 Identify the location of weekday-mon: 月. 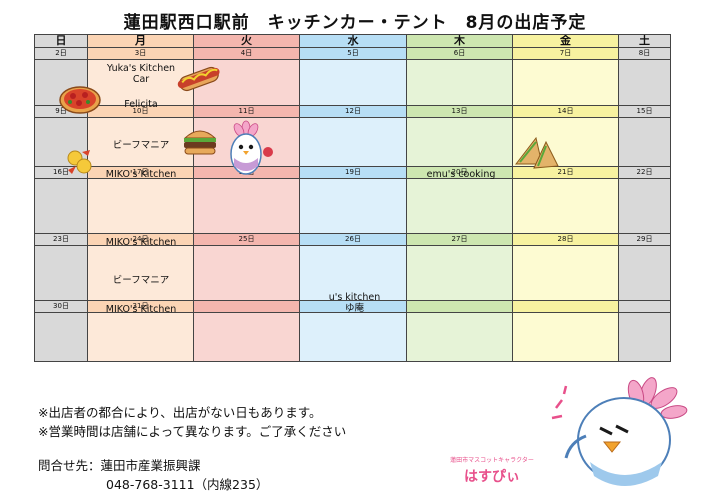
(140, 41).